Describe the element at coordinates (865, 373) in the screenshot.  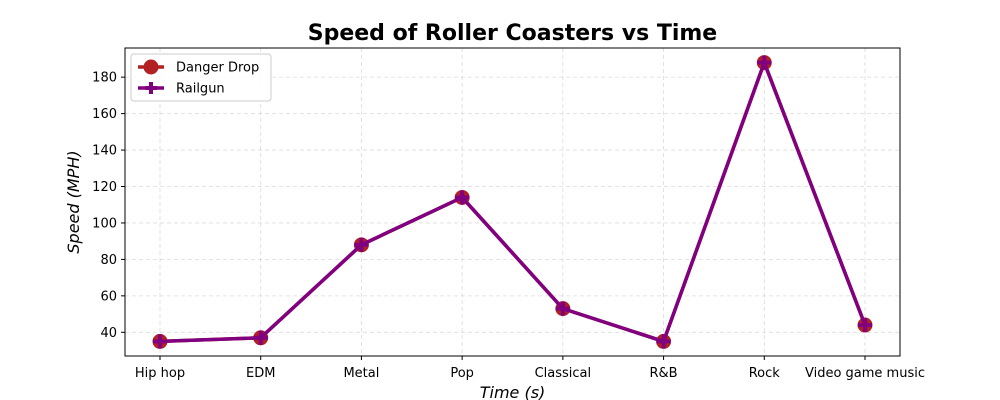
I see `x-tick-label: Video game music` at that location.